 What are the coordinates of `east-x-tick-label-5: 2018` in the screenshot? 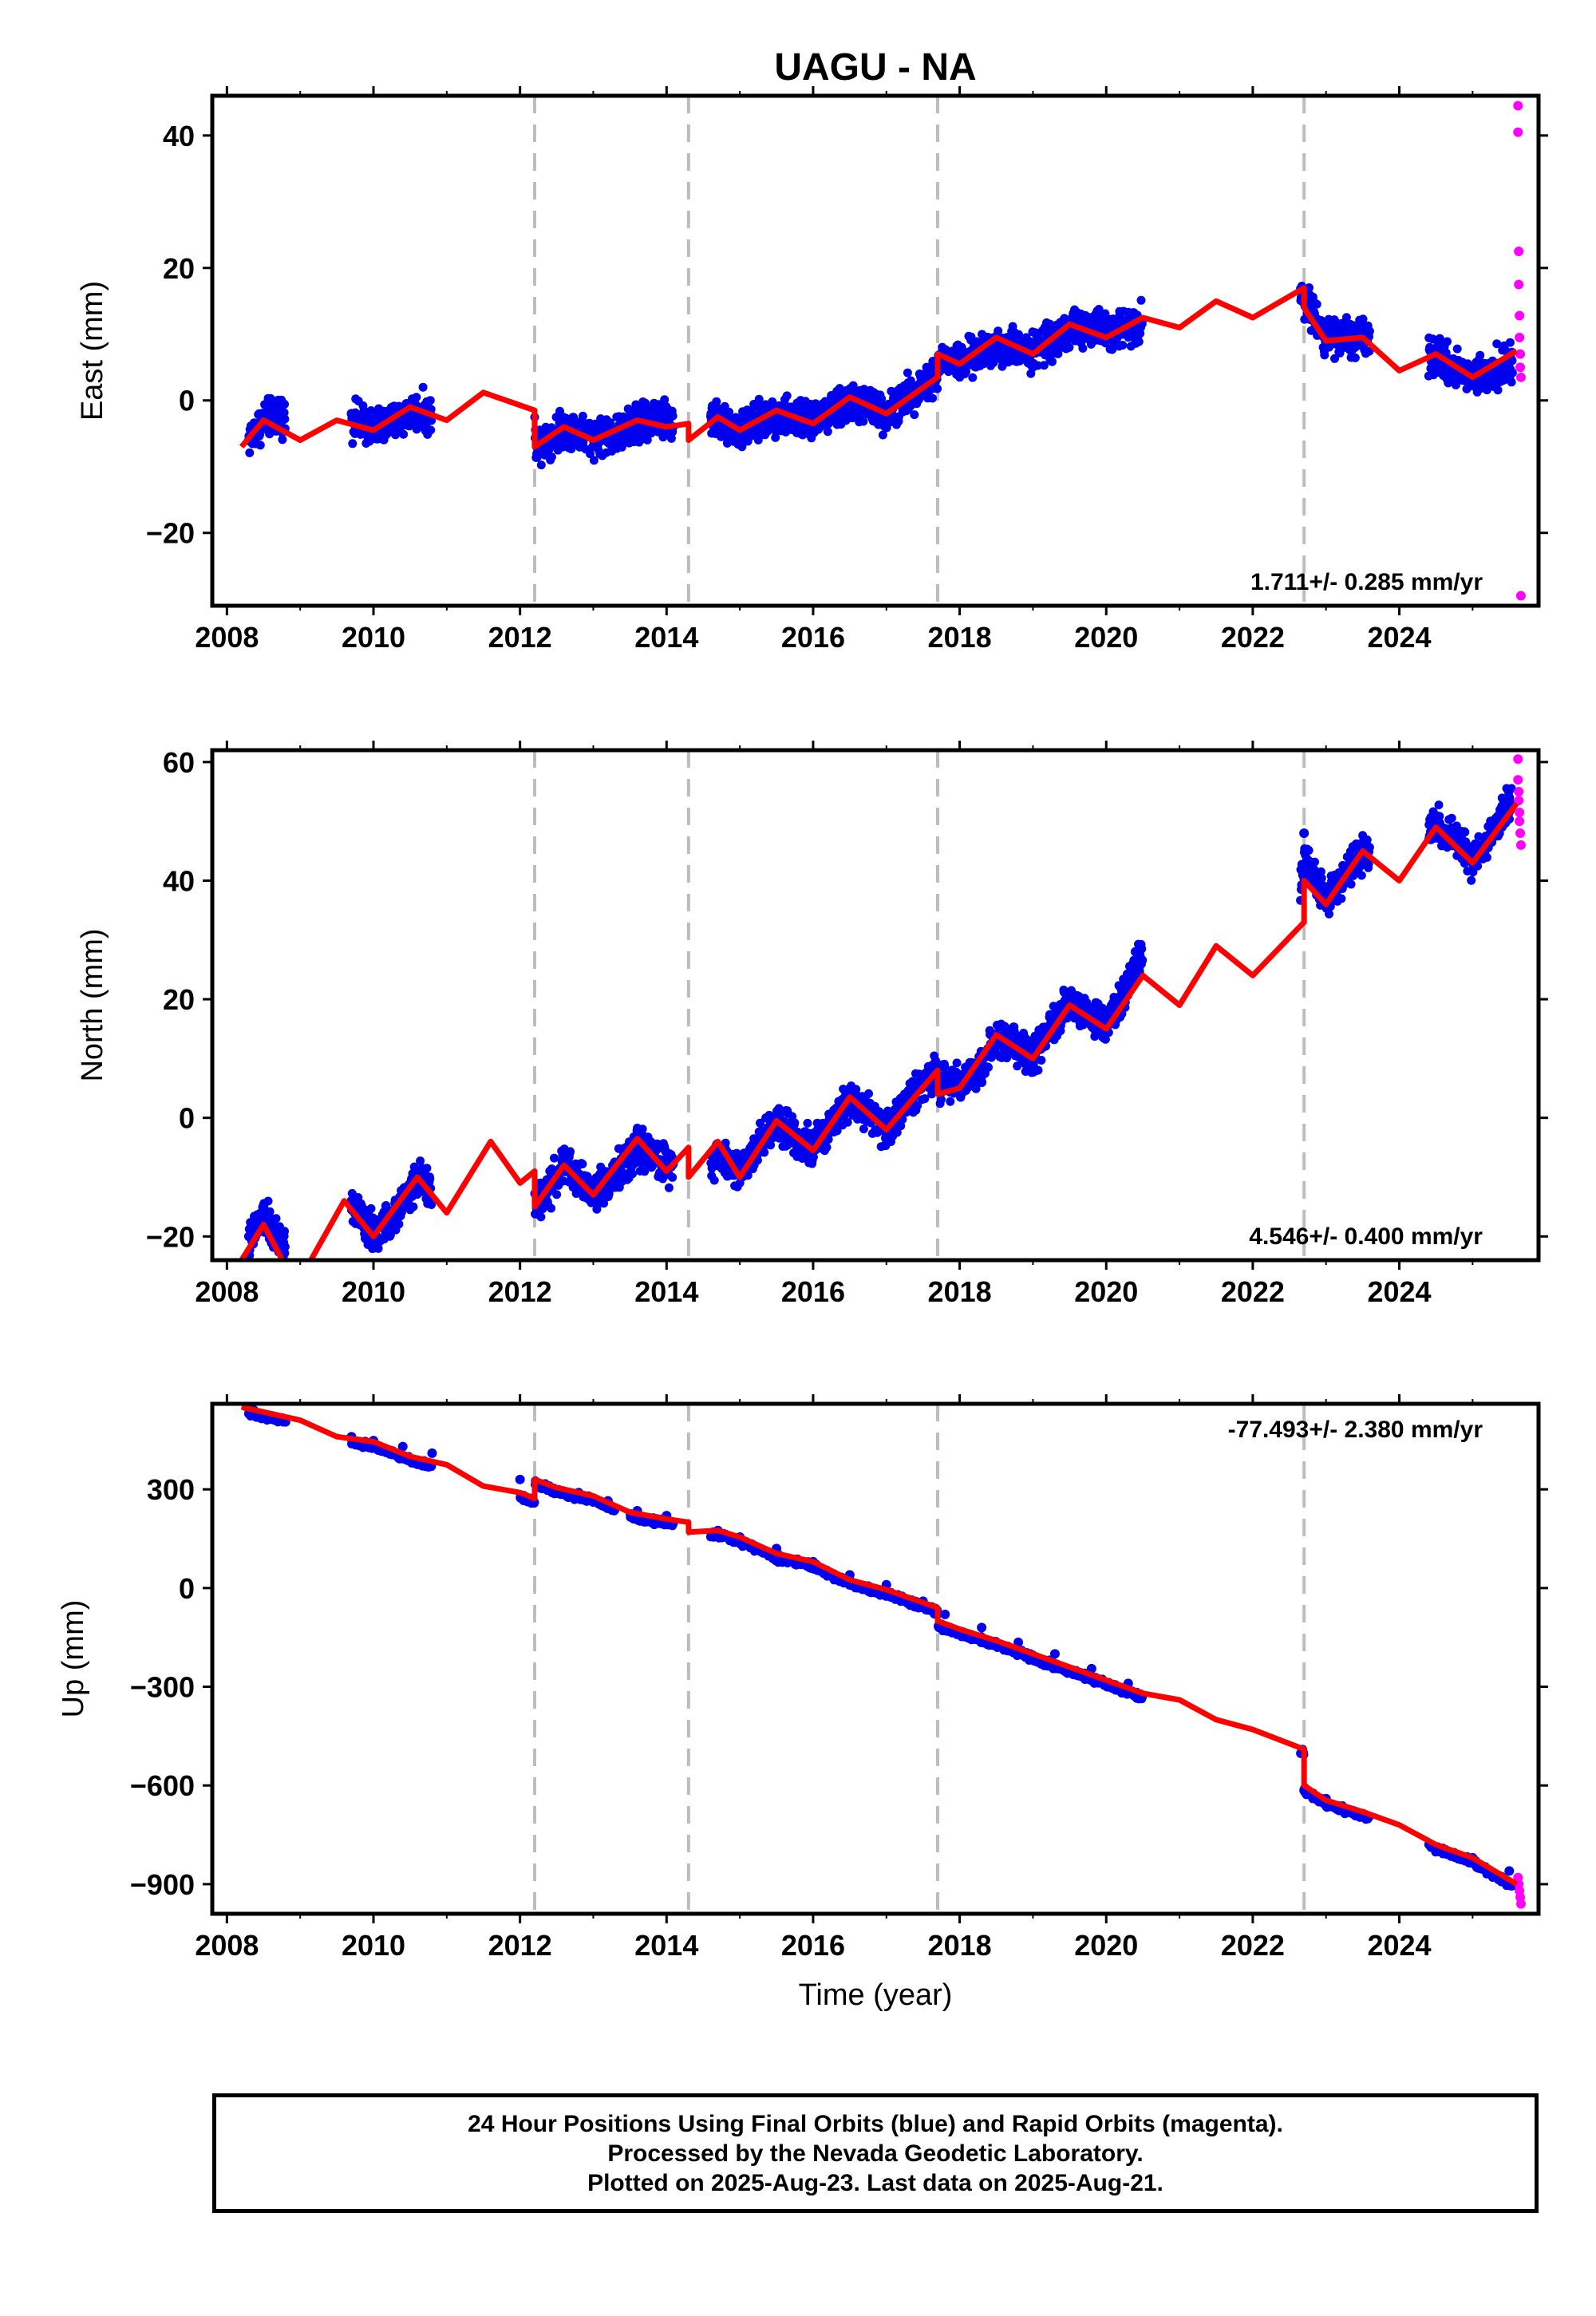 It's located at (960, 637).